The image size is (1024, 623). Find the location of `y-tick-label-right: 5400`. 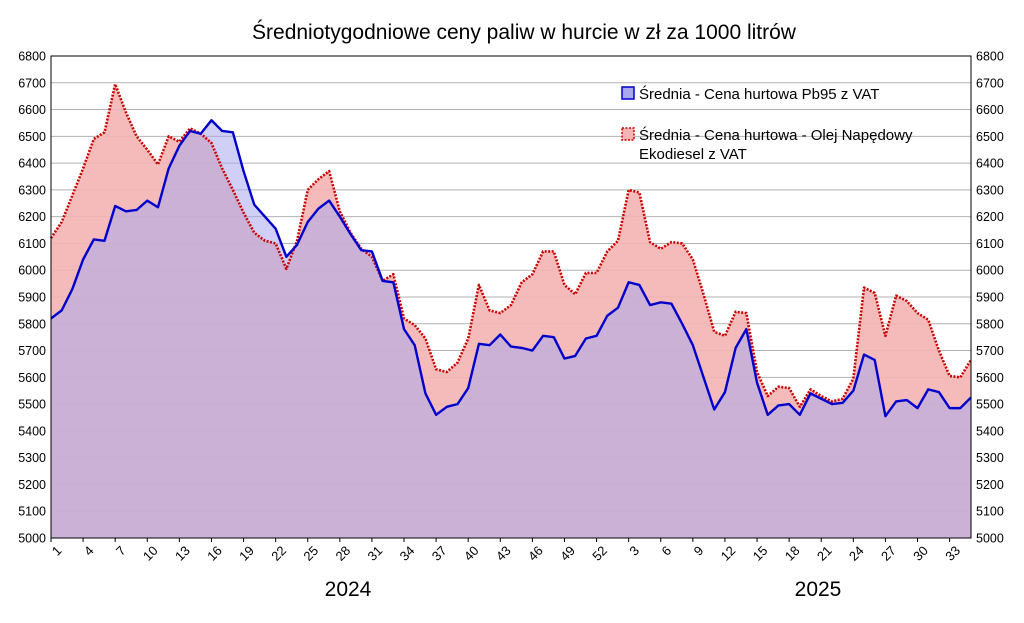

y-tick-label-right: 5400 is located at coordinates (990, 431).